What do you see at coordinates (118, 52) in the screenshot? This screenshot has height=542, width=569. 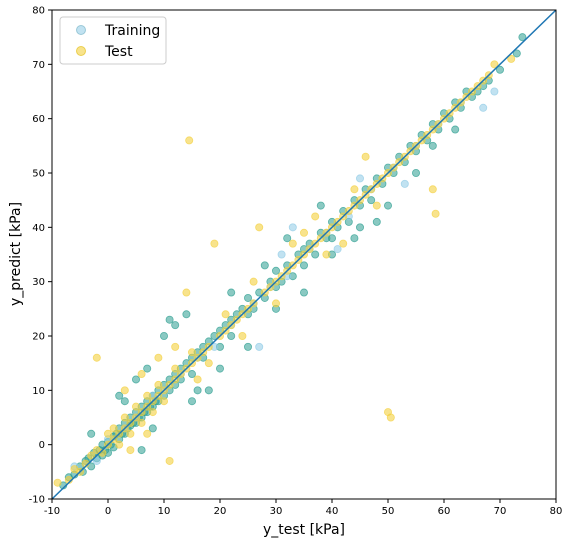 I see `legend-label-test: Test` at bounding box center [118, 52].